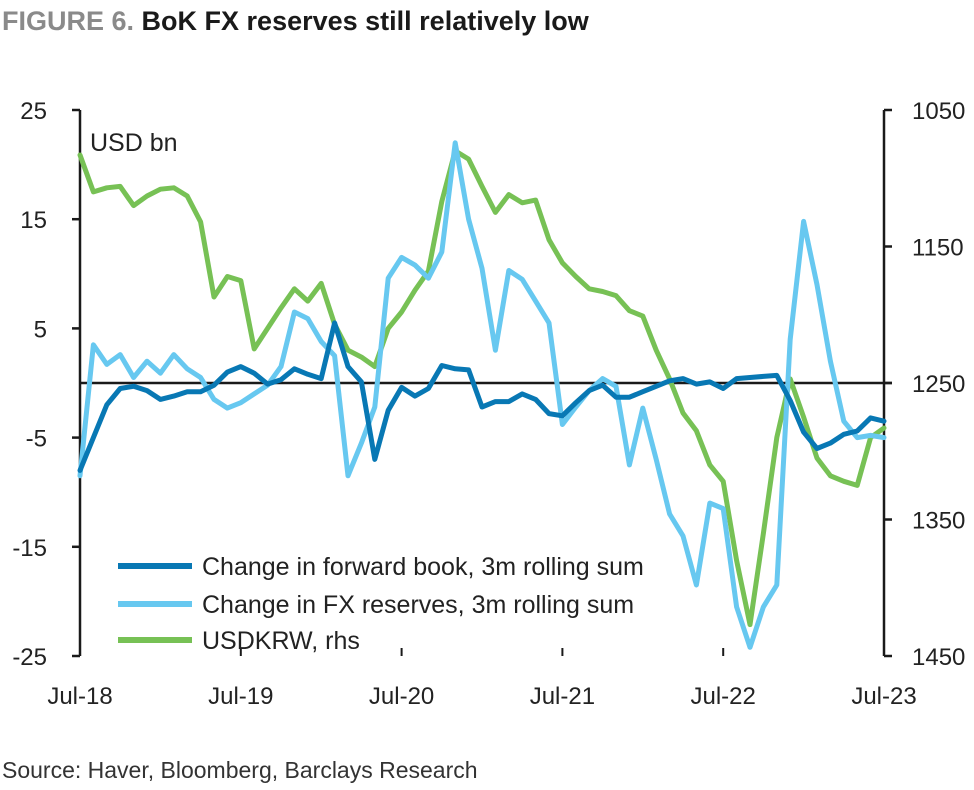  Describe the element at coordinates (423, 567) in the screenshot. I see `legend-label: Change in forward book, 3m rolling sum` at that location.